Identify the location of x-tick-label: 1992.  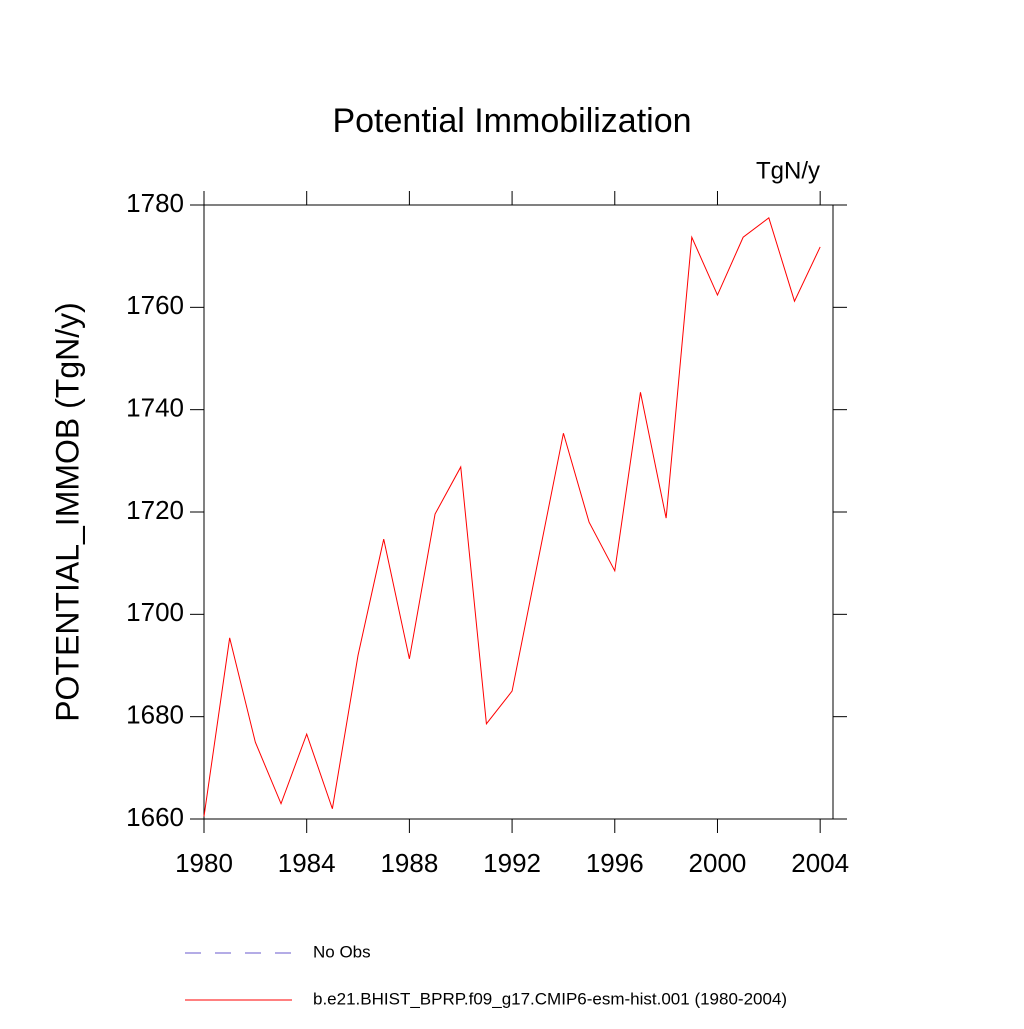
(512, 863).